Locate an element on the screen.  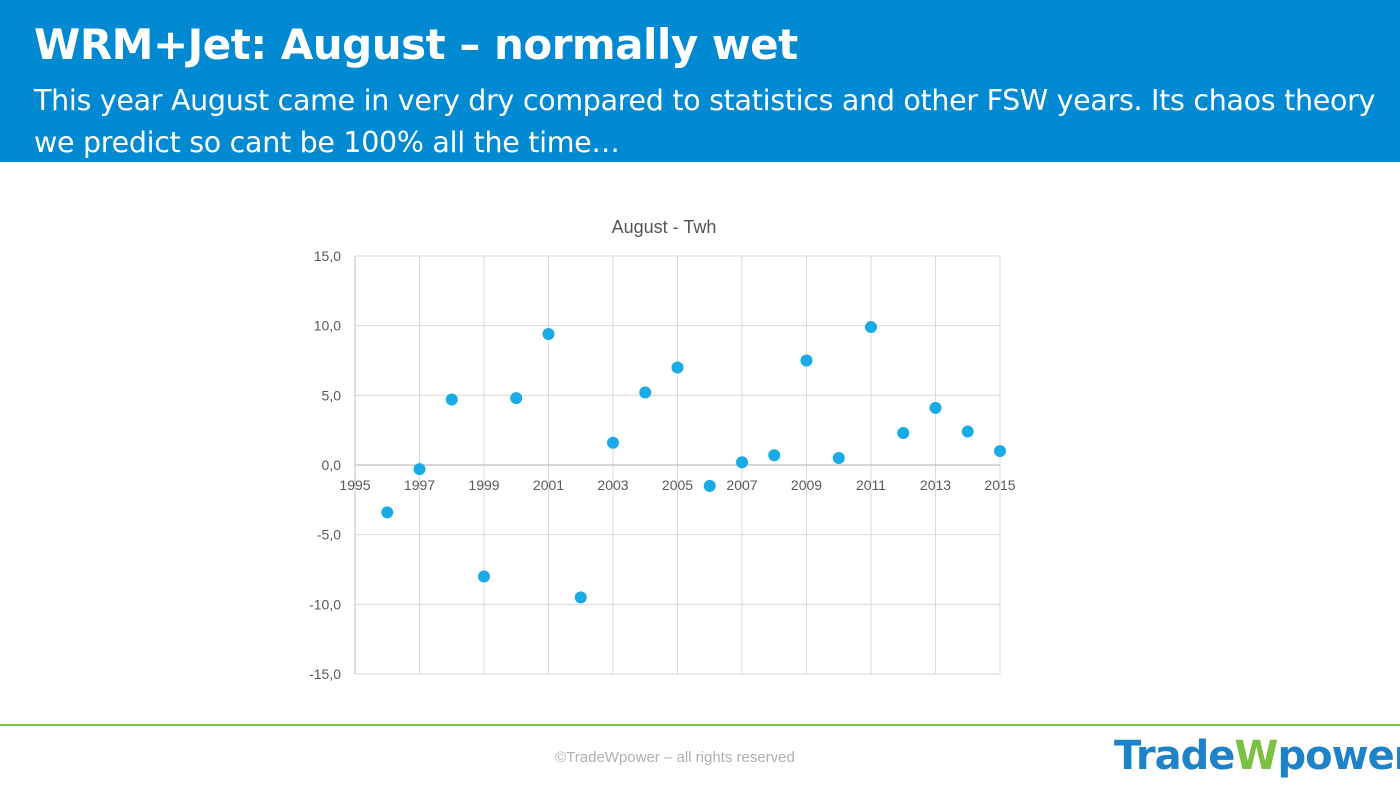
y-tick-label: 10,0 is located at coordinates (327, 326).